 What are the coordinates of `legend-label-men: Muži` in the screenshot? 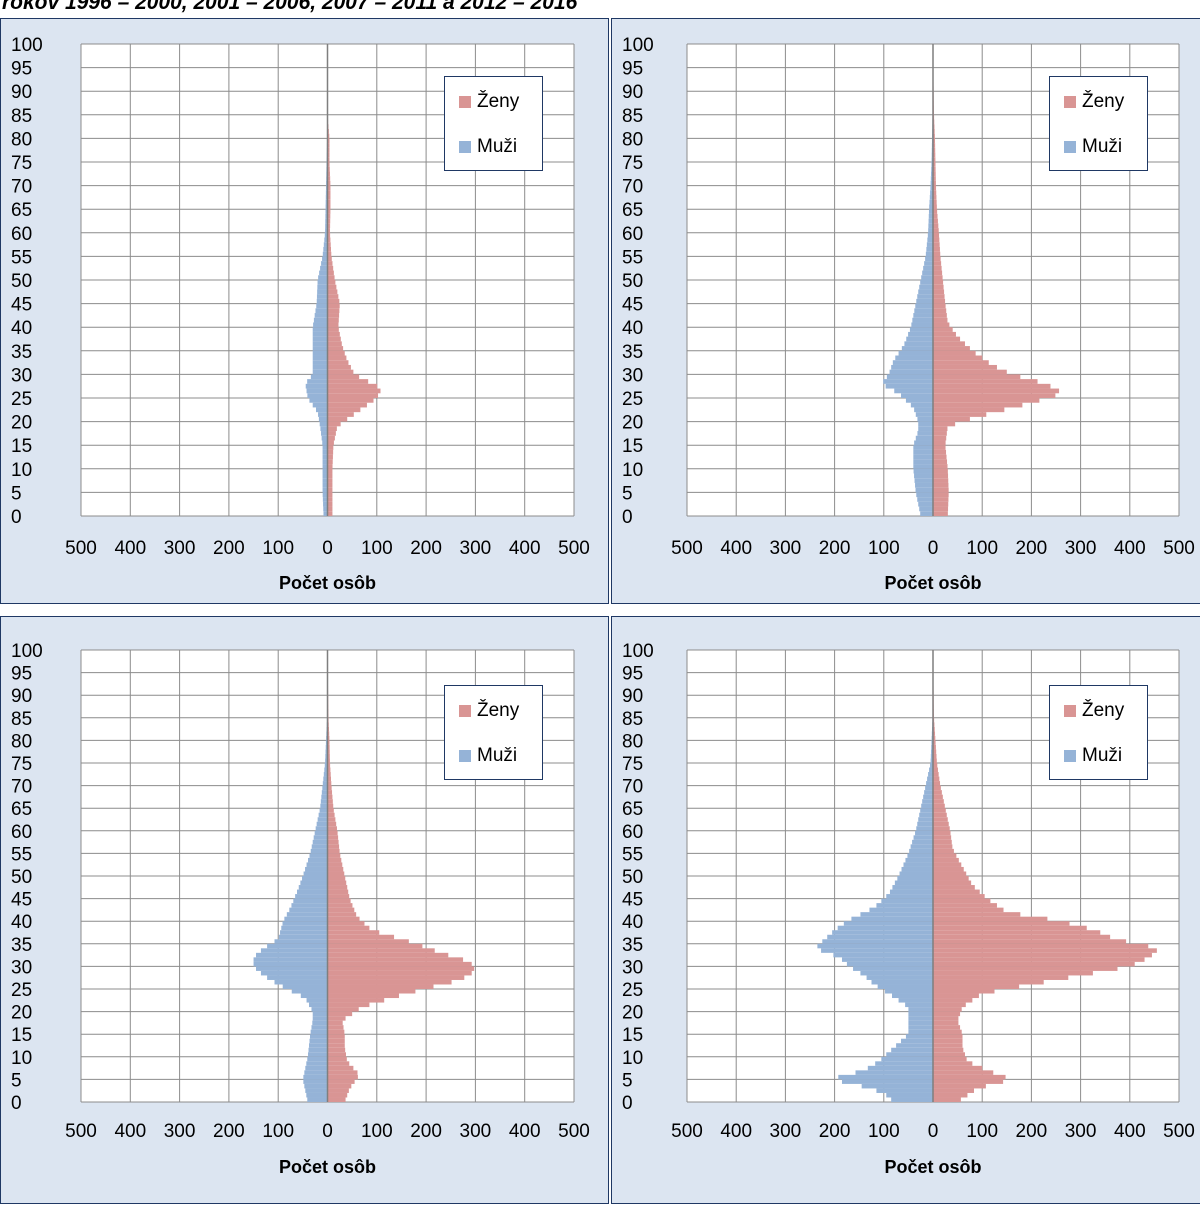 It's located at (497, 756).